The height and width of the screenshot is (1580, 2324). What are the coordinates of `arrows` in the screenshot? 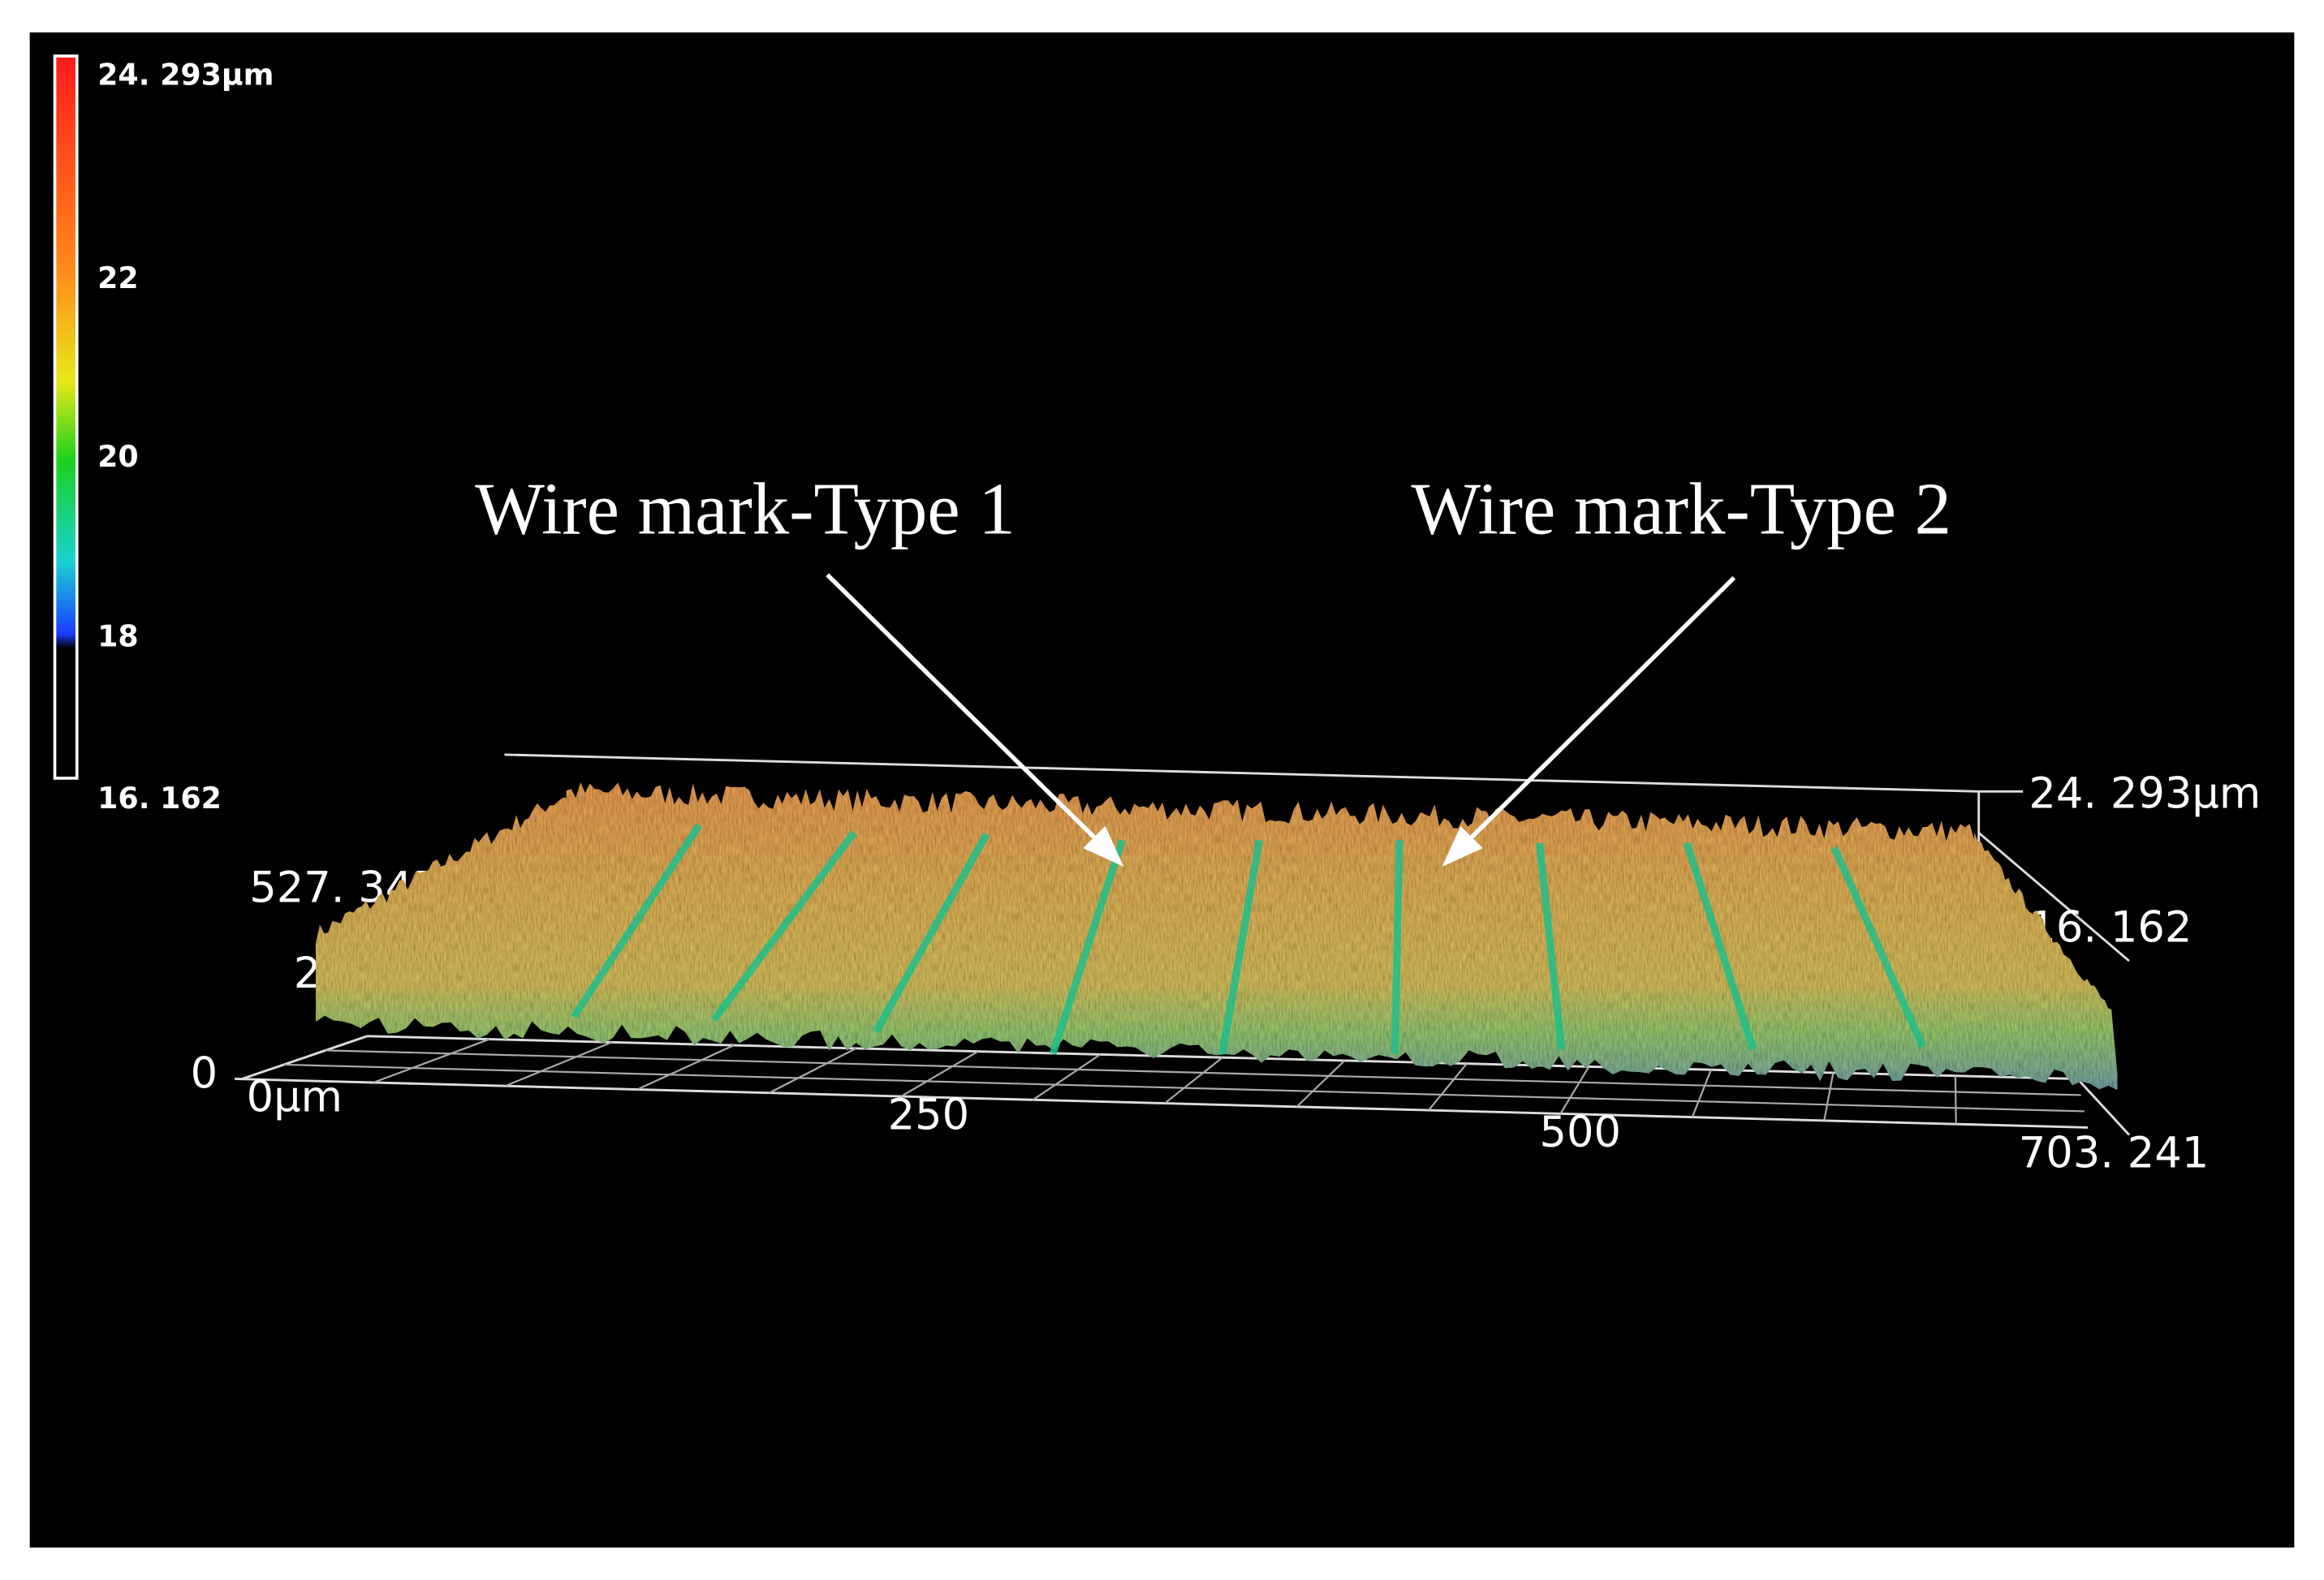 It's located at (1281, 720).